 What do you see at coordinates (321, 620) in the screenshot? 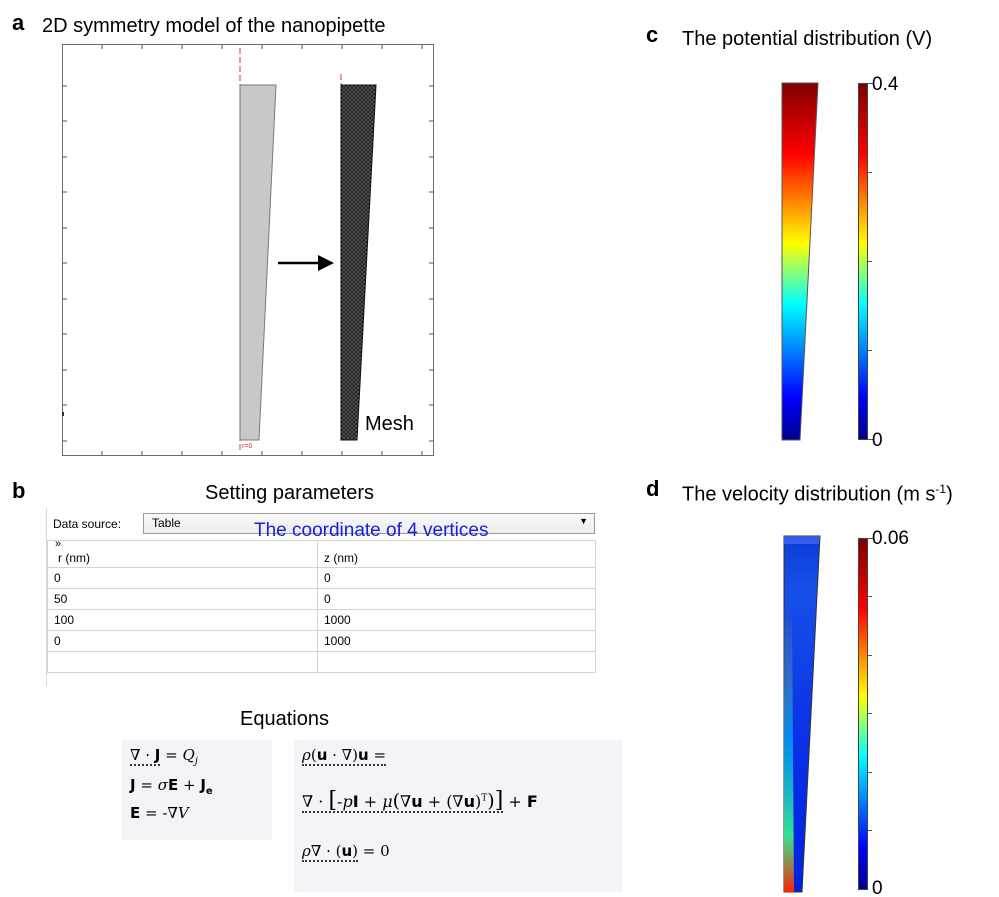
I see `table-row: 100 1000` at bounding box center [321, 620].